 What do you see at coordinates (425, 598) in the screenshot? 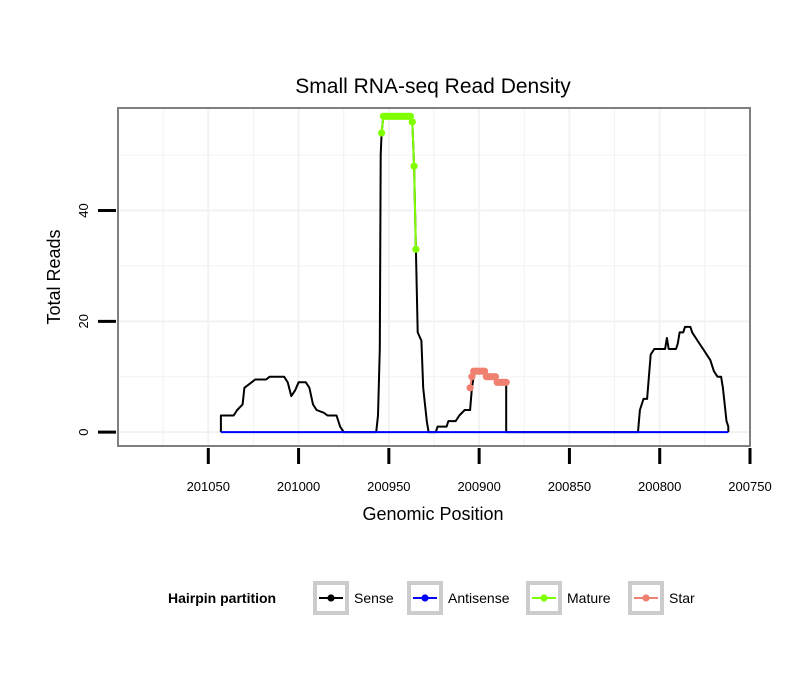
I see `legend-key-point-antisense` at bounding box center [425, 598].